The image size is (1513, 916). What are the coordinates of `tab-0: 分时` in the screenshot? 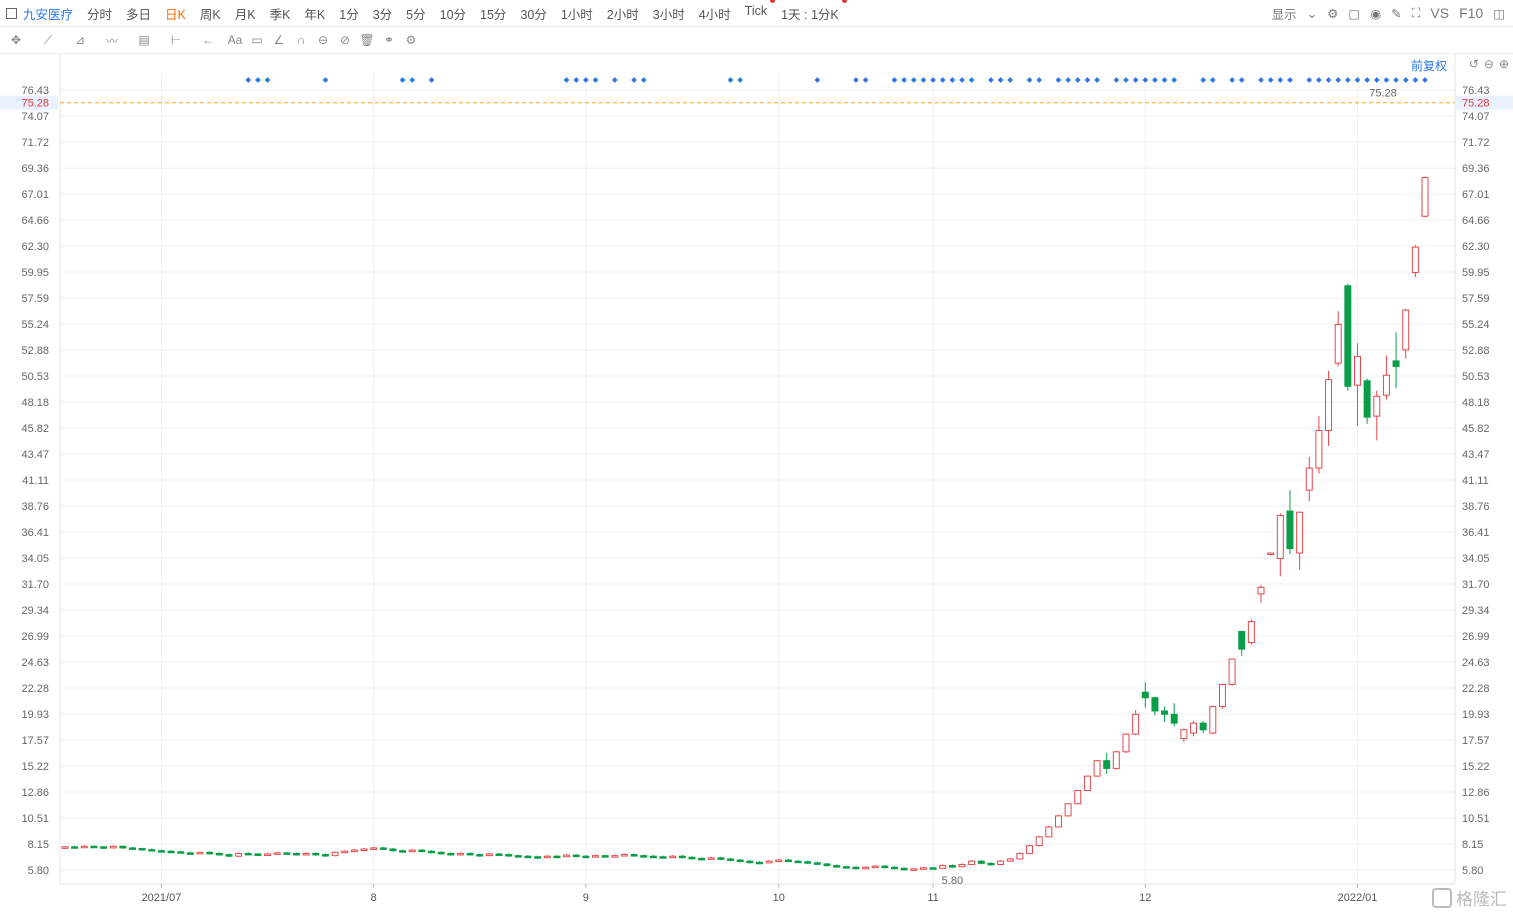 It's located at (100, 14).